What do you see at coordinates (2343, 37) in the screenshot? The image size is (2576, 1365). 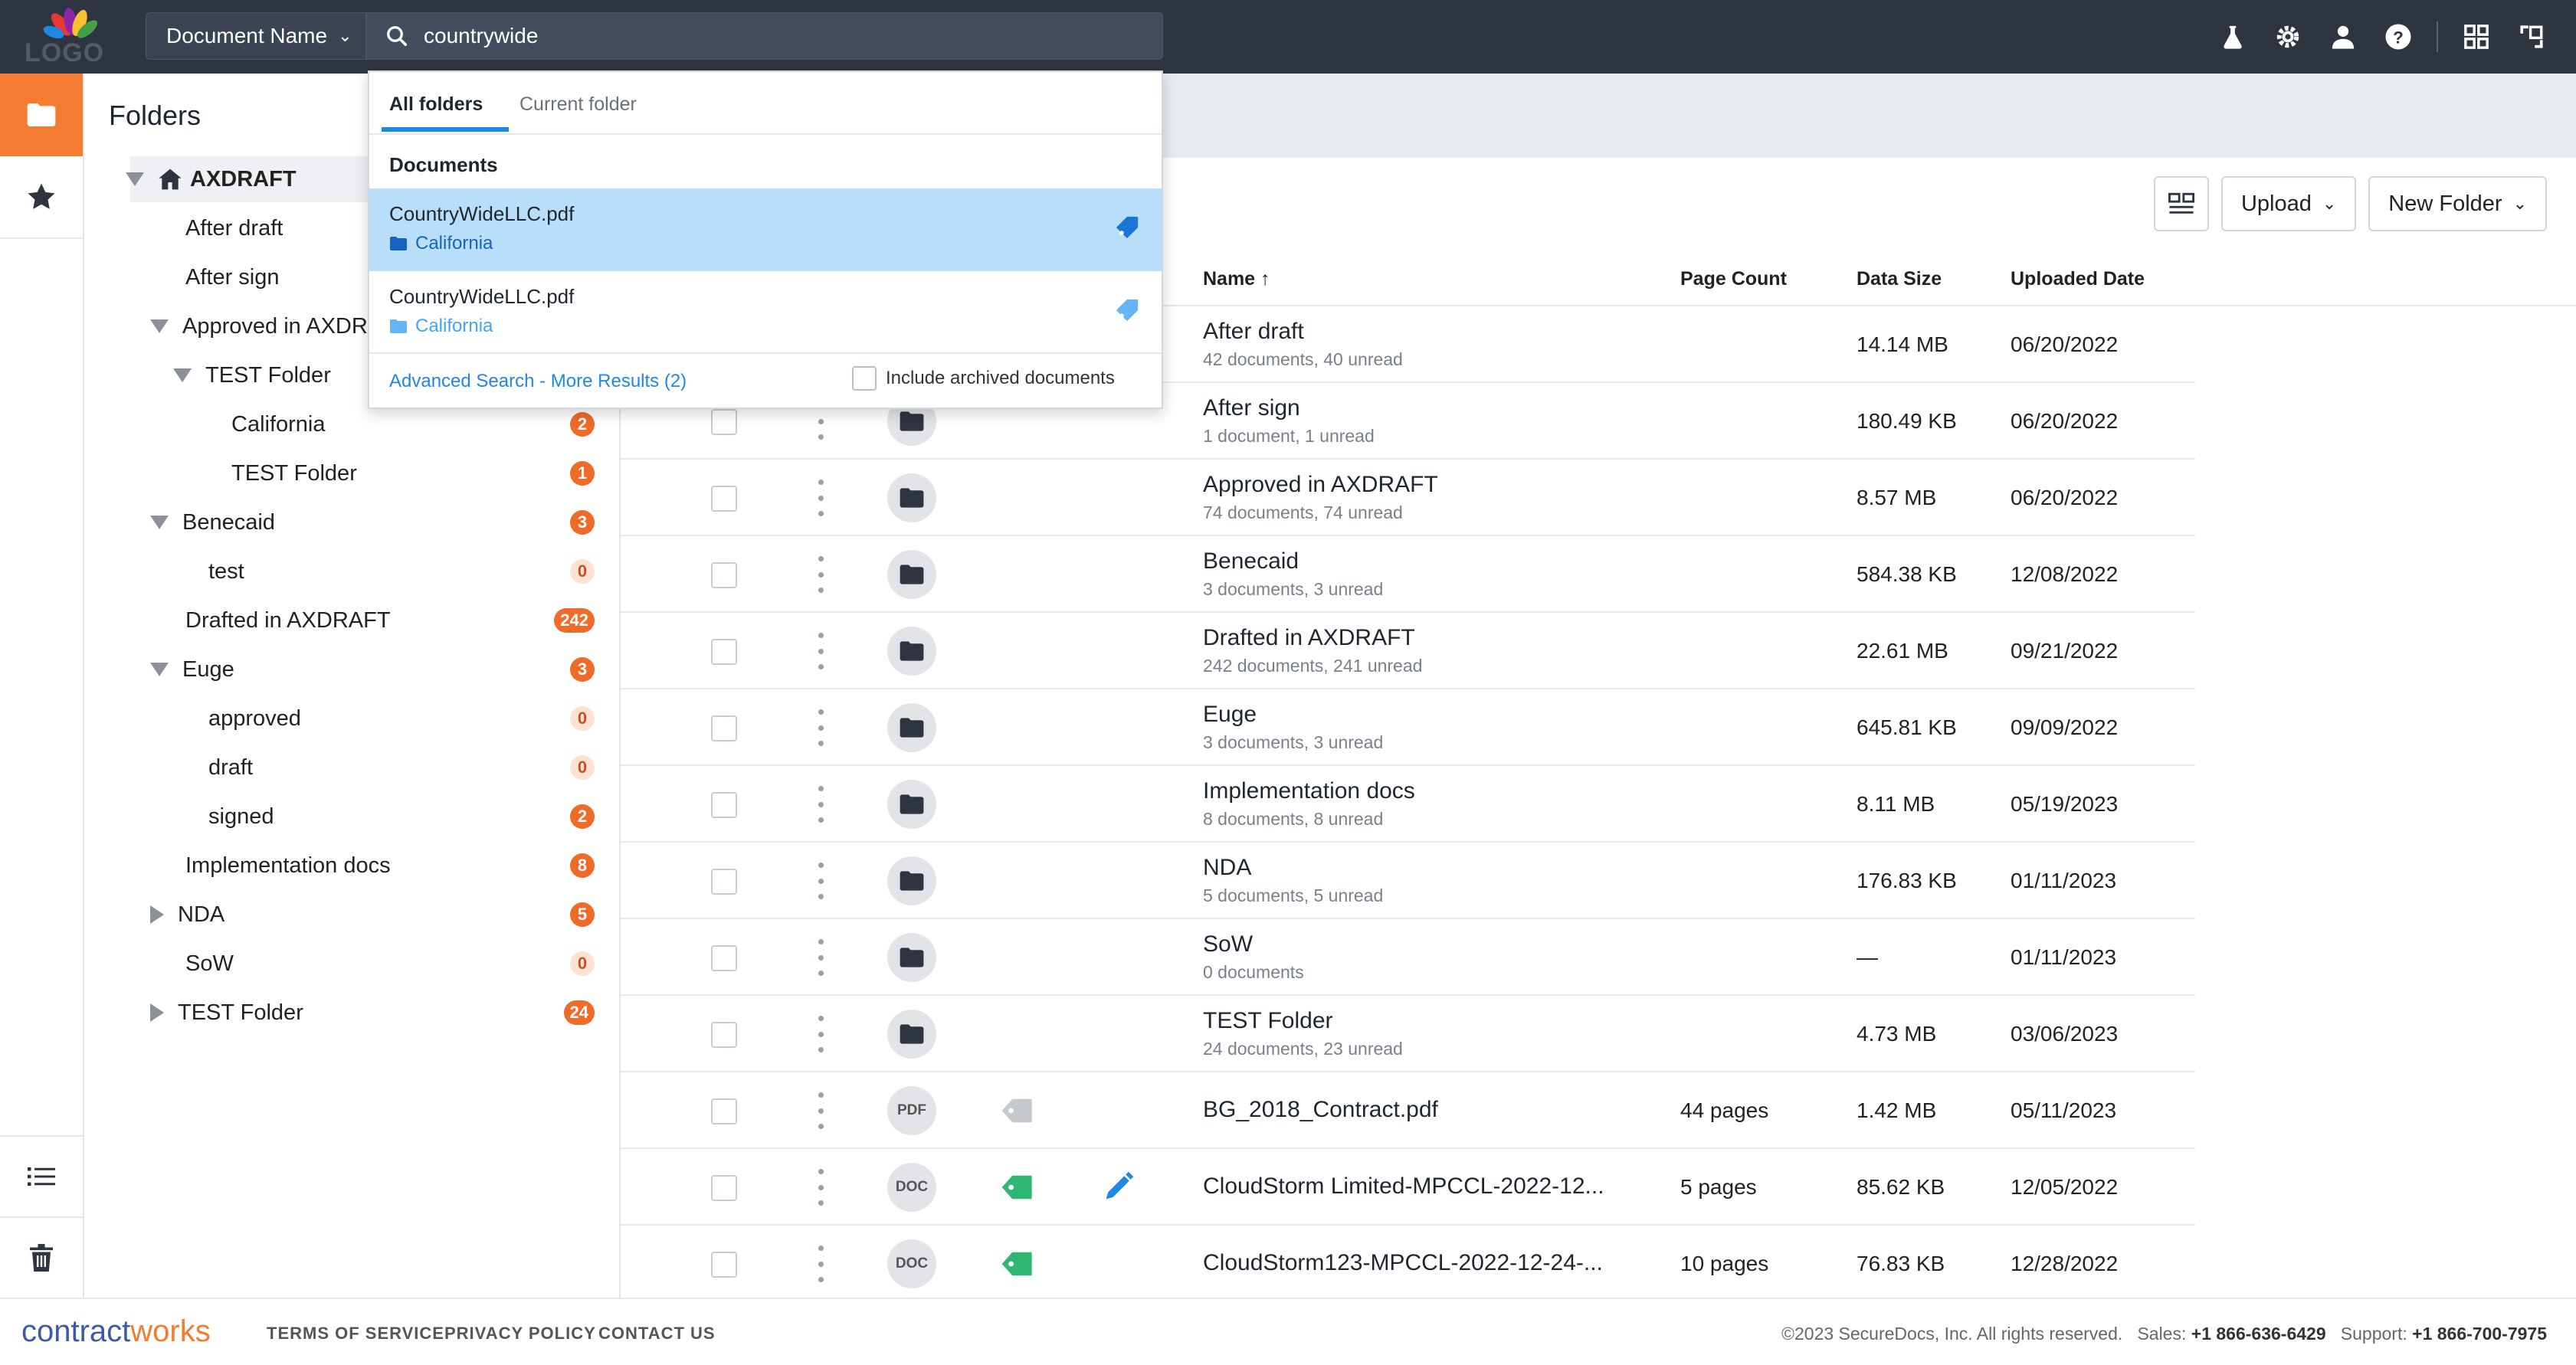 I see `user-icon` at bounding box center [2343, 37].